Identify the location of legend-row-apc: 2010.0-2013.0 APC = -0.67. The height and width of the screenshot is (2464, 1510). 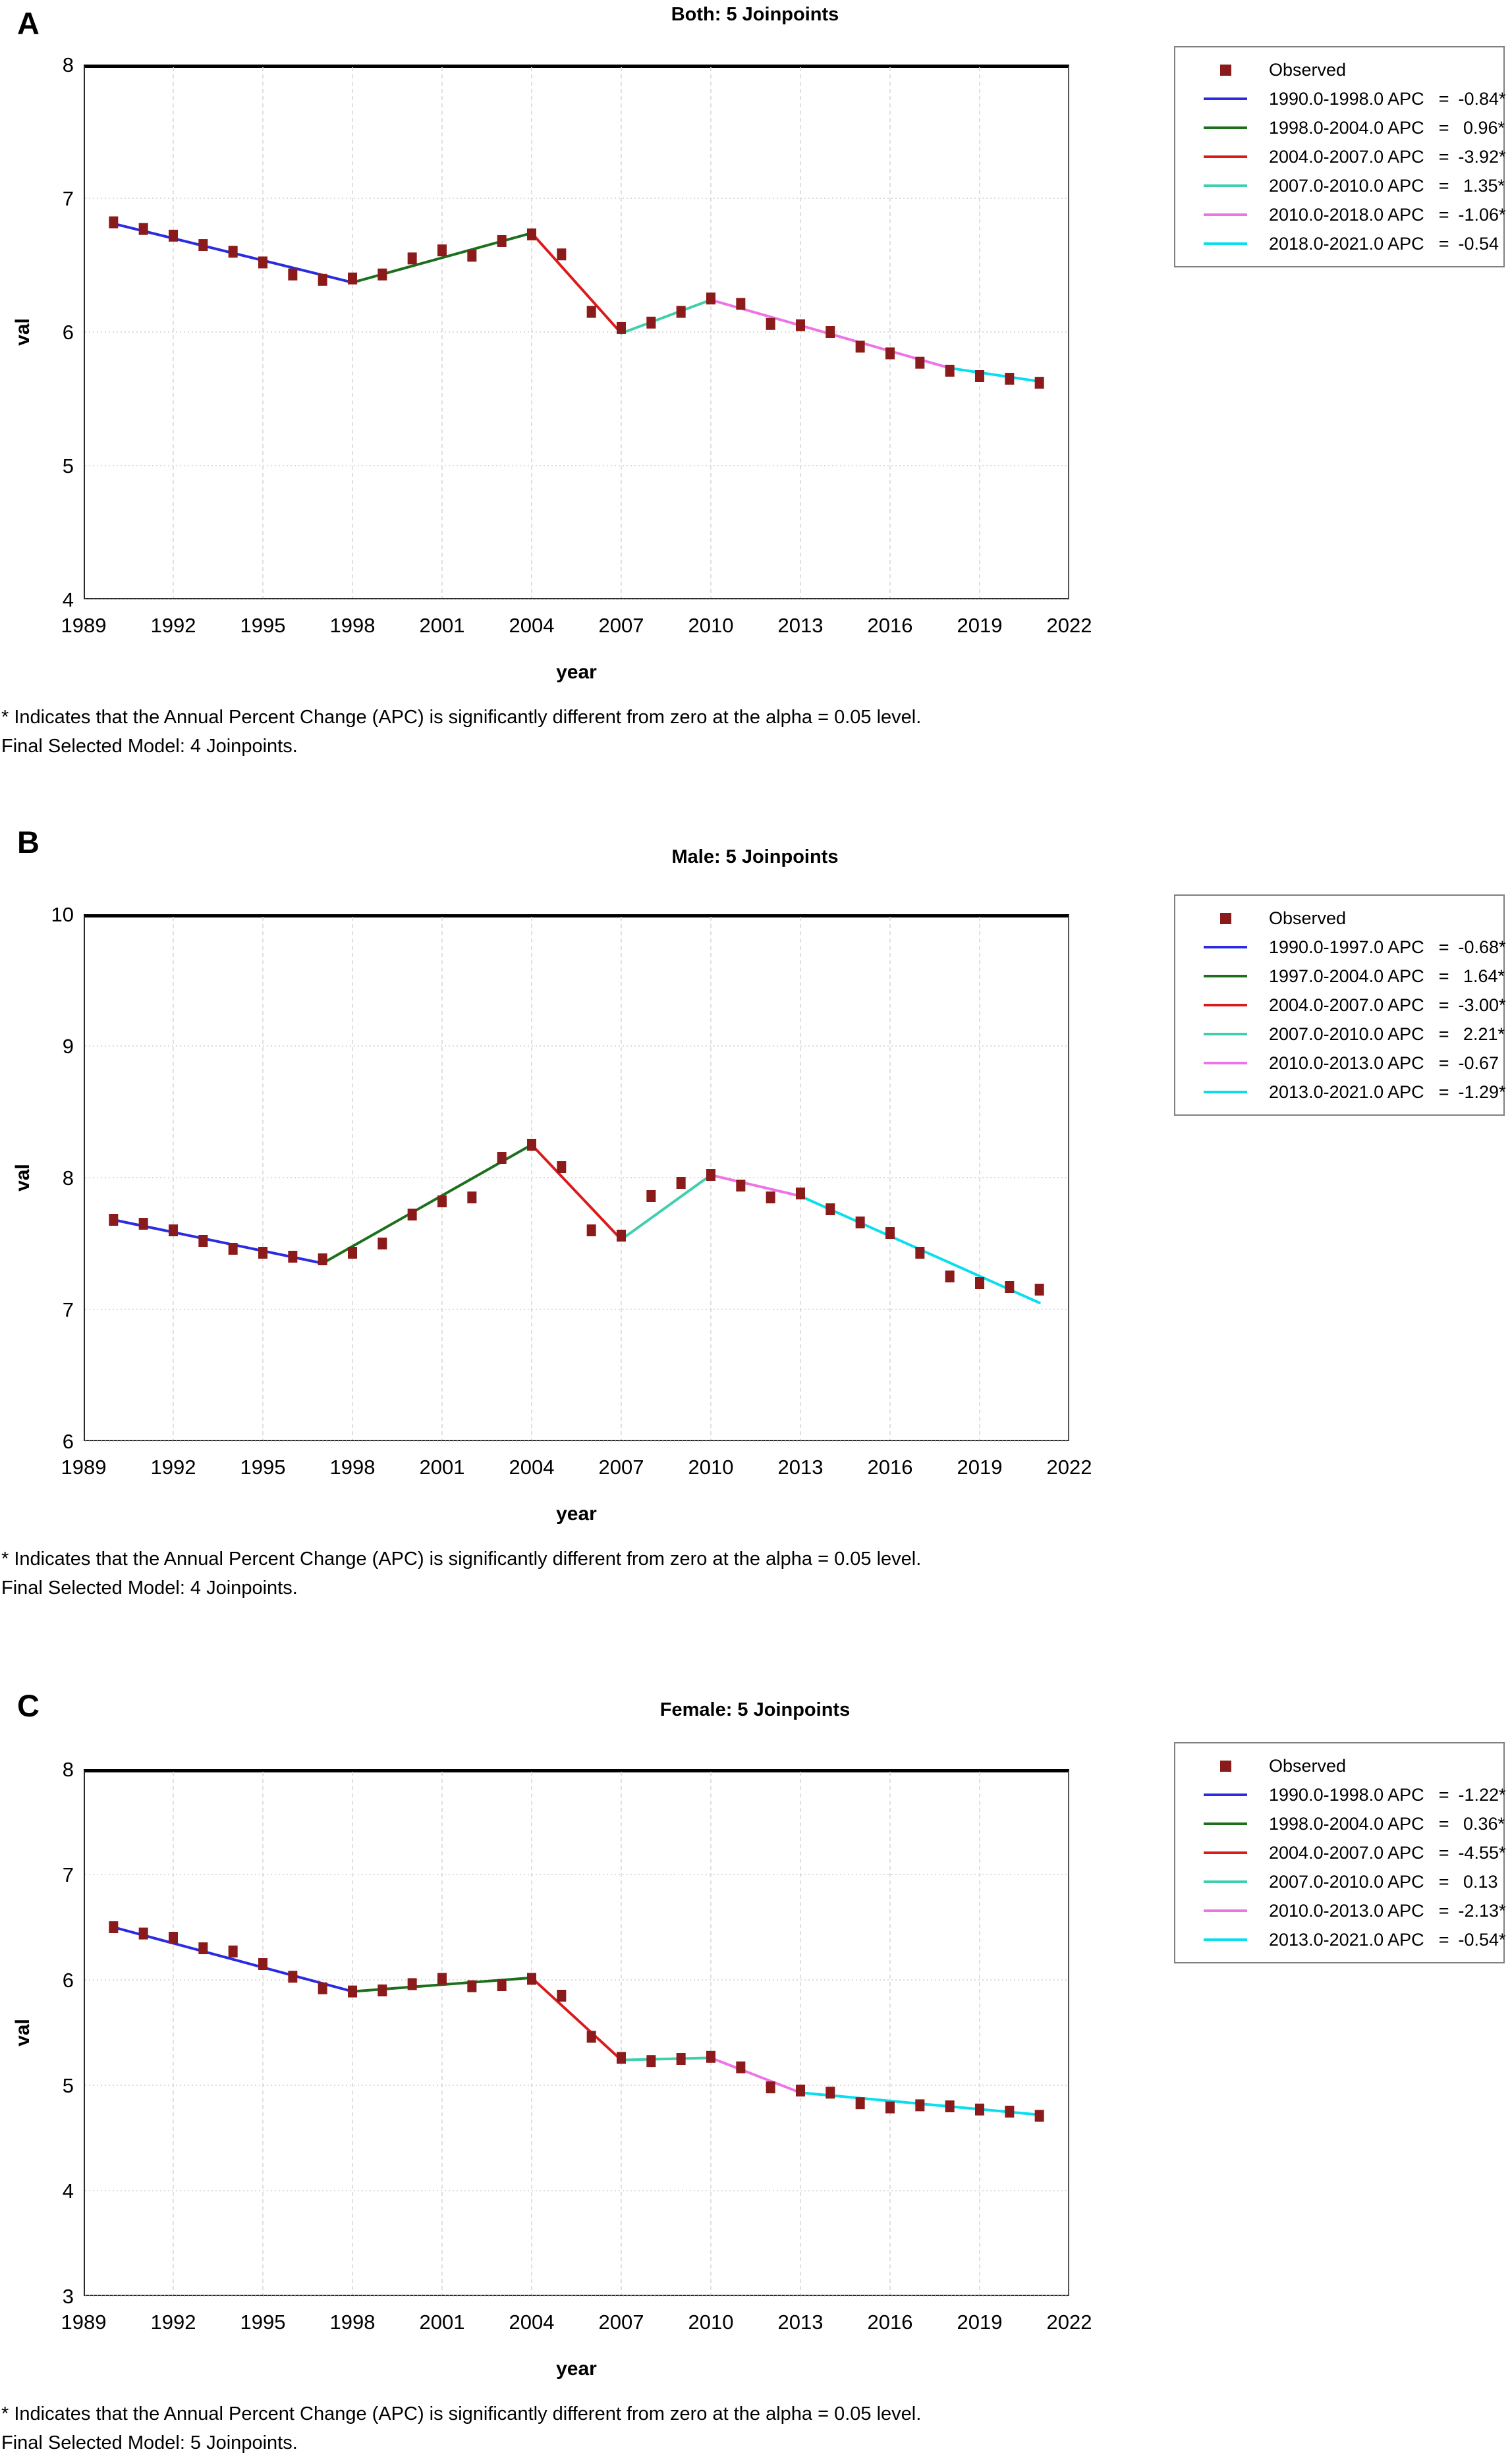
(1339, 1063).